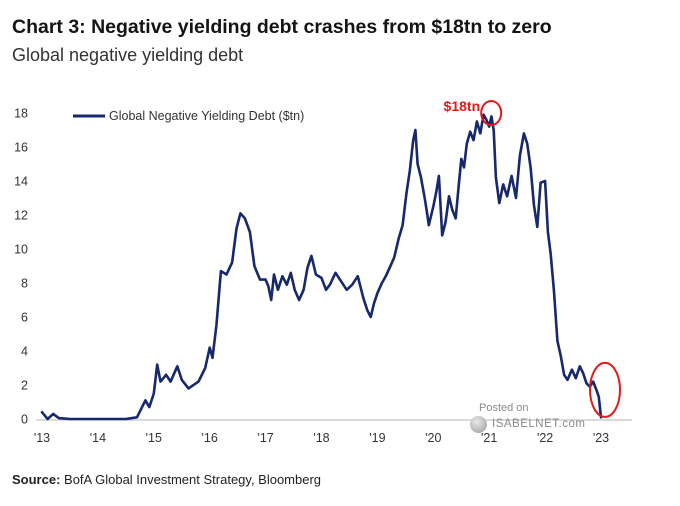 The width and height of the screenshot is (680, 506). Describe the element at coordinates (24, 420) in the screenshot. I see `y-tick-label: 0` at that location.